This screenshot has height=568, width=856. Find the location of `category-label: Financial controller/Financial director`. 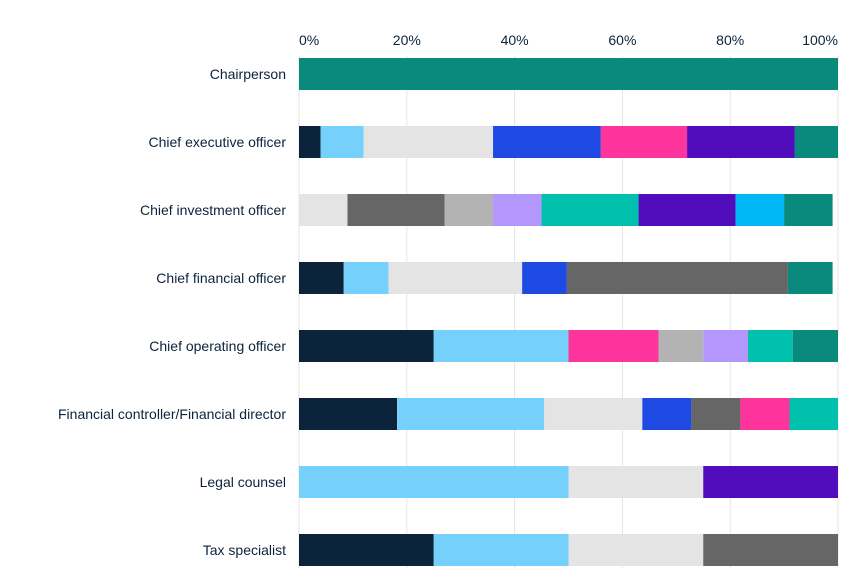

category-label: Financial controller/Financial director is located at coordinates (172, 414).